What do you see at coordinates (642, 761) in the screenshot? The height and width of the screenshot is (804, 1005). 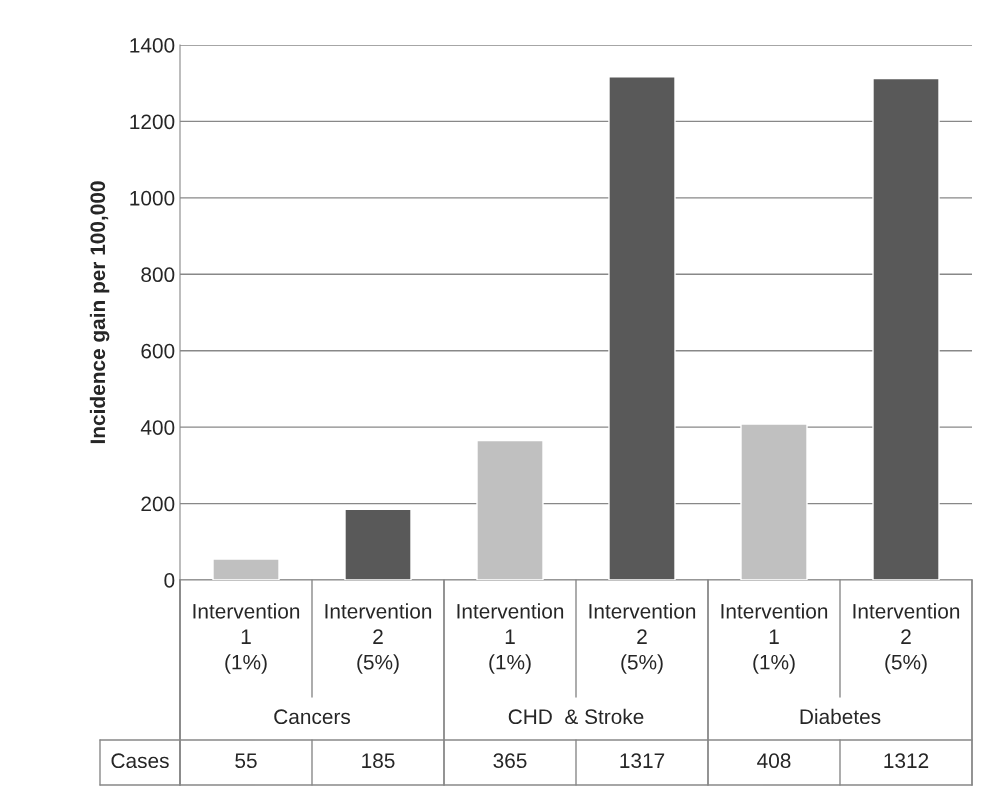 I see `data-label: 1317` at bounding box center [642, 761].